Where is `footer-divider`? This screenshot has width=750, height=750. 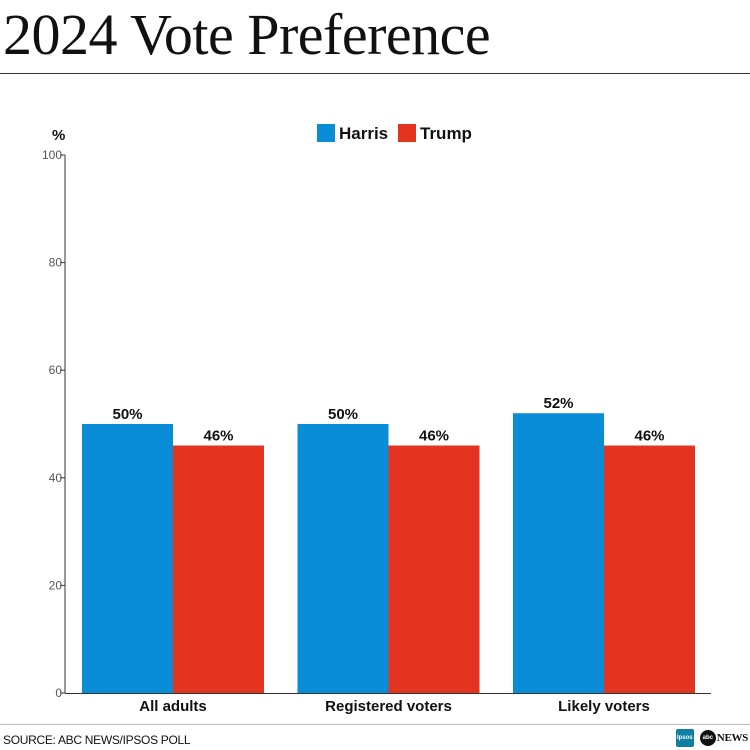 footer-divider is located at coordinates (375, 724).